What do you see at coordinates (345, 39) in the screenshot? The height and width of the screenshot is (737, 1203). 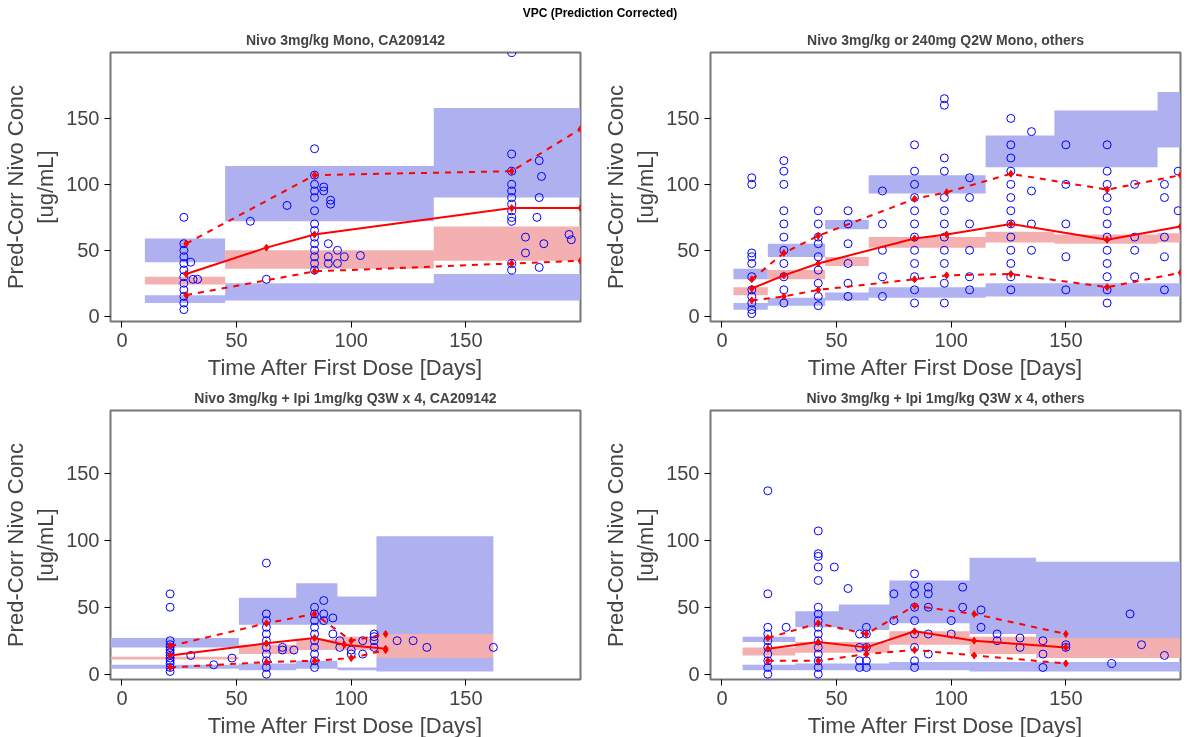 I see `chart-title: Nivo 3mg/kg Mono, CA209142` at bounding box center [345, 39].